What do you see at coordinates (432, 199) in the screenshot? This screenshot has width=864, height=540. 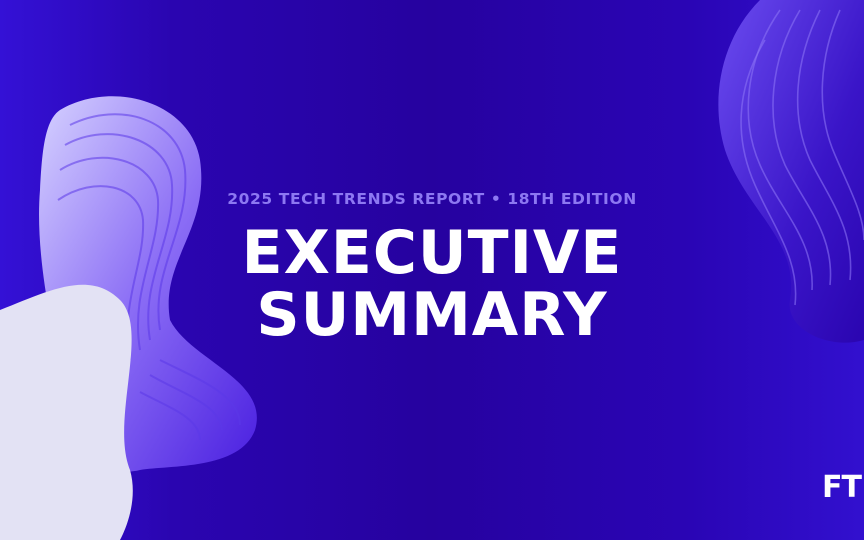 I see `eyebrow-text: 2025 TECH TRENDS REPORT • 18TH EDITION` at bounding box center [432, 199].